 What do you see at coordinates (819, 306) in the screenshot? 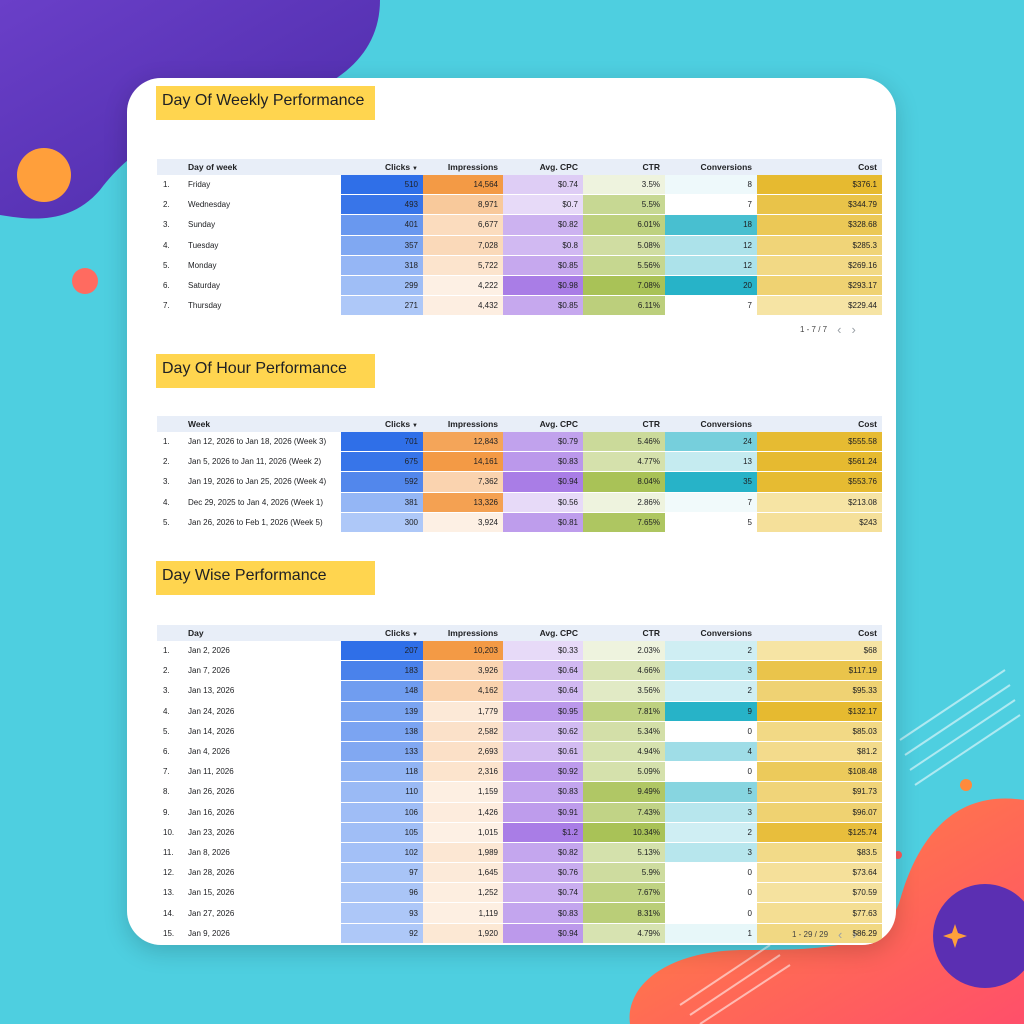
I see `cost-cell: $229.44` at bounding box center [819, 306].